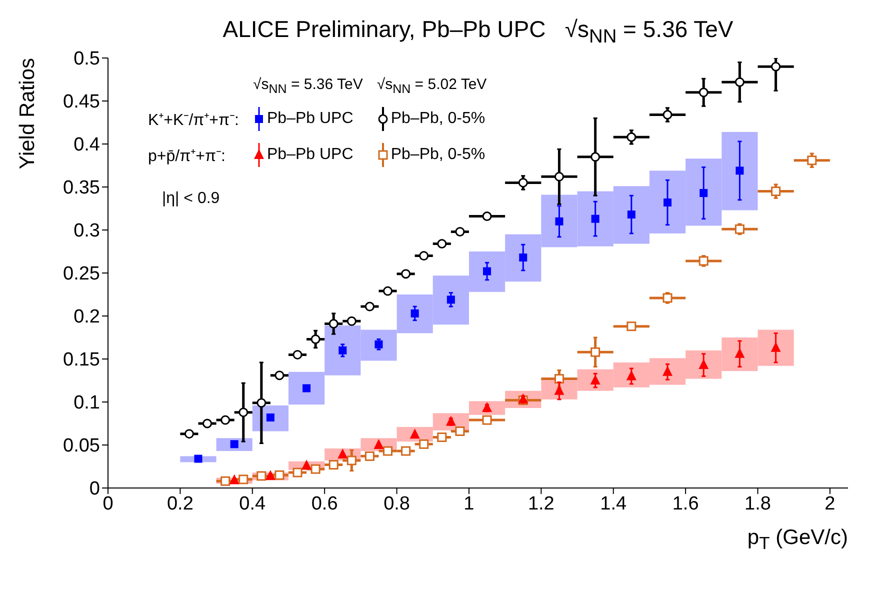  What do you see at coordinates (397, 503) in the screenshot?
I see `x-tick-label: 0.8` at bounding box center [397, 503].